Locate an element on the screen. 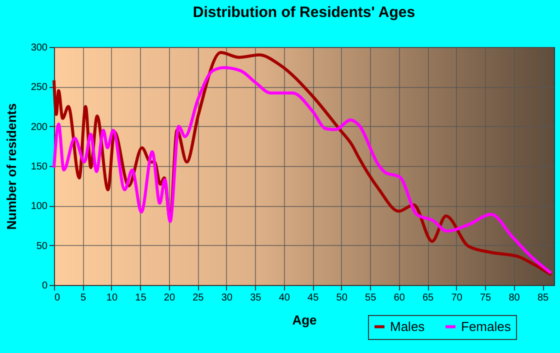  y-tick-label: 200 is located at coordinates (39, 127).